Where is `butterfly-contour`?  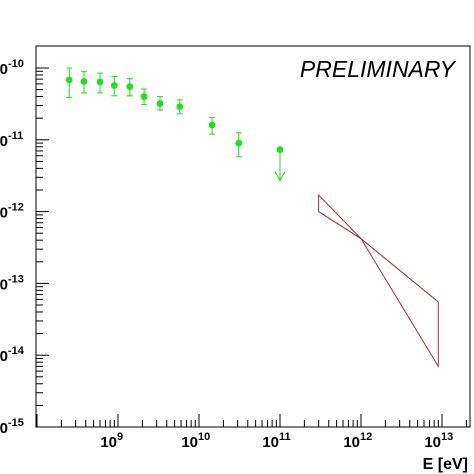
butterfly-contour is located at coordinates (378, 281).